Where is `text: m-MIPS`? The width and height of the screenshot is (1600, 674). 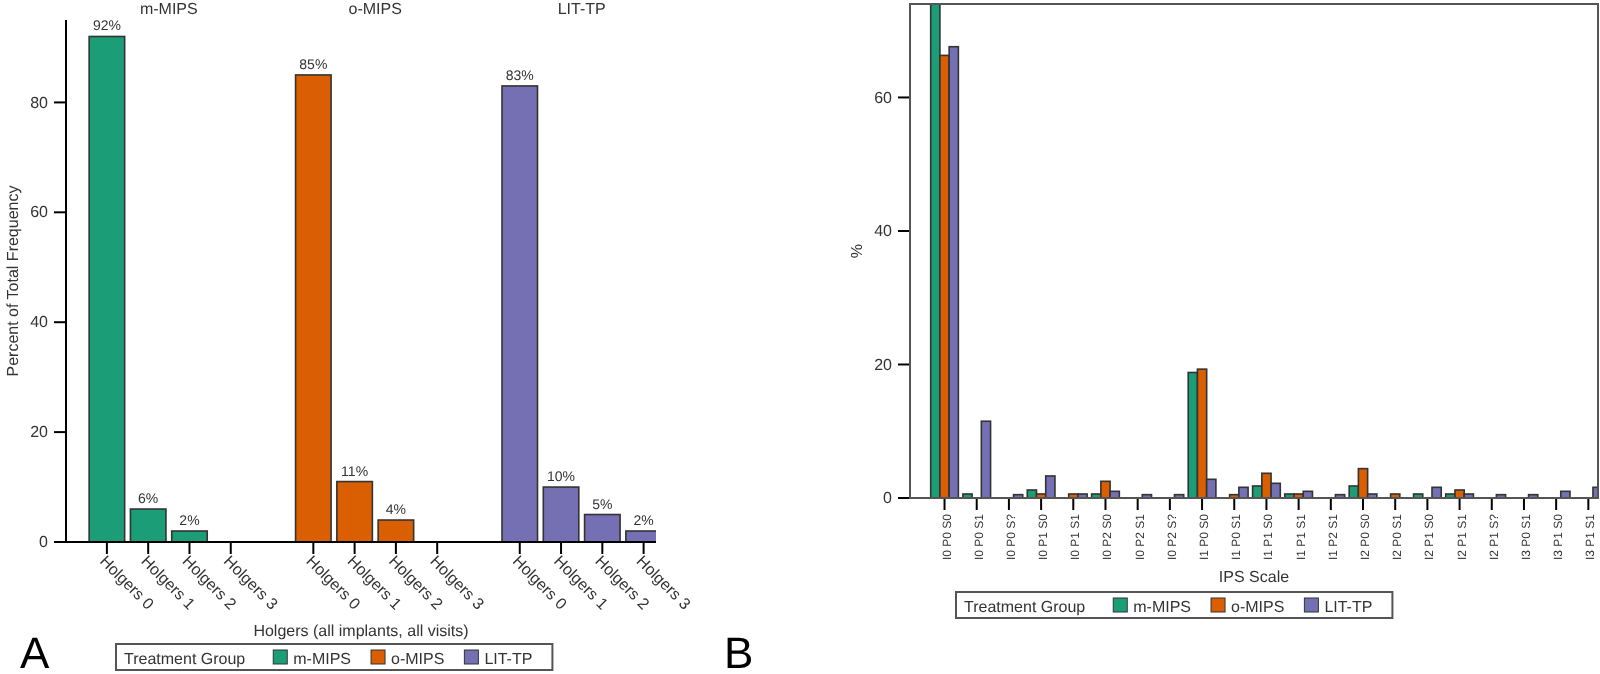 text: m-MIPS is located at coordinates (168, 9).